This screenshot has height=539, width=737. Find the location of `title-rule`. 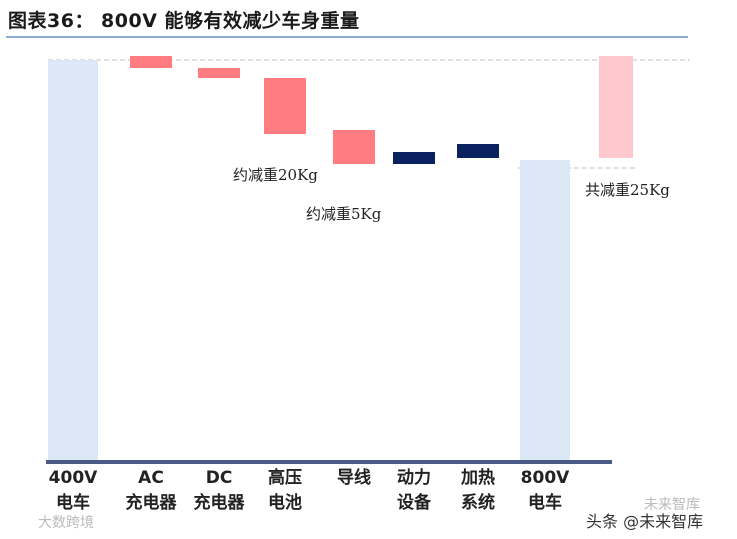

title-rule is located at coordinates (347, 37).